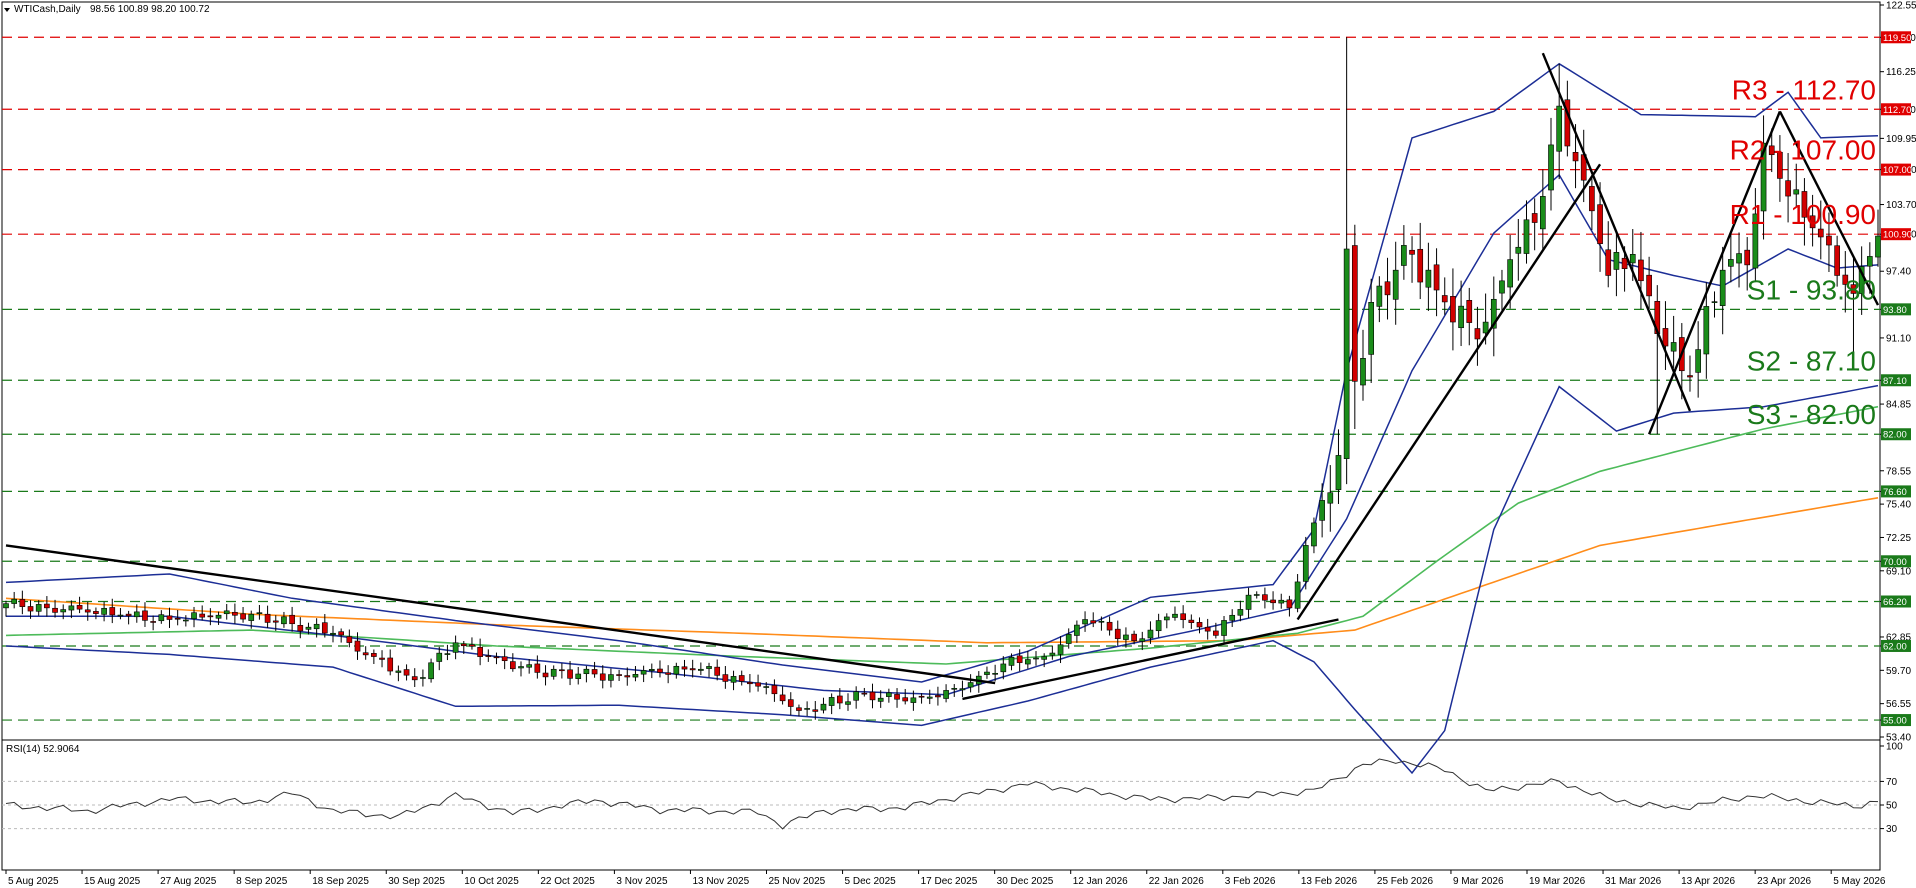  I want to click on level-tag-100.90: 100.90, so click(1897, 235).